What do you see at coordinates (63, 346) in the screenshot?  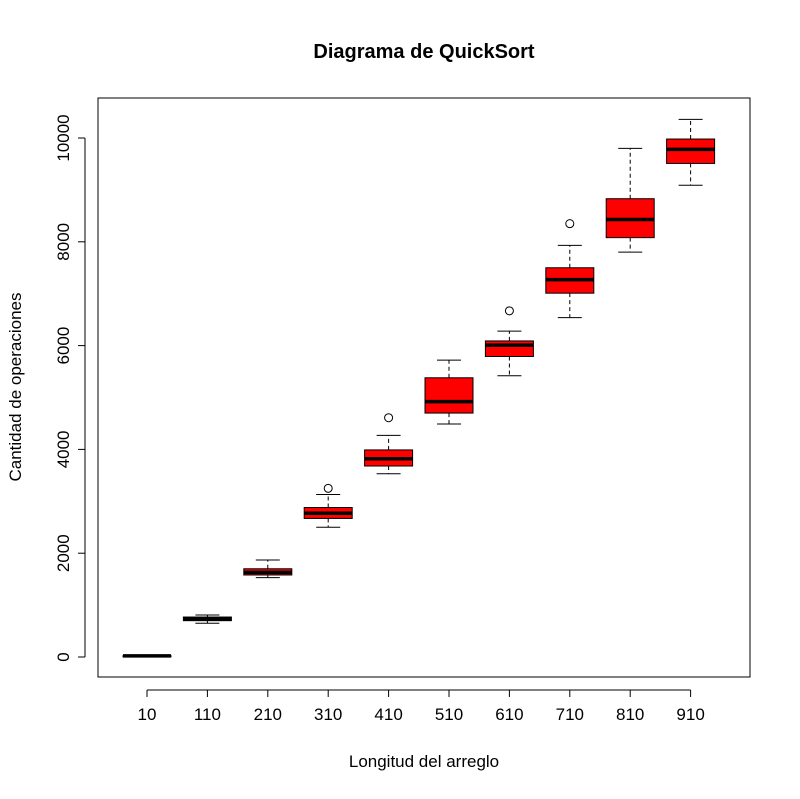 I see `y-tick-label: 6000` at bounding box center [63, 346].